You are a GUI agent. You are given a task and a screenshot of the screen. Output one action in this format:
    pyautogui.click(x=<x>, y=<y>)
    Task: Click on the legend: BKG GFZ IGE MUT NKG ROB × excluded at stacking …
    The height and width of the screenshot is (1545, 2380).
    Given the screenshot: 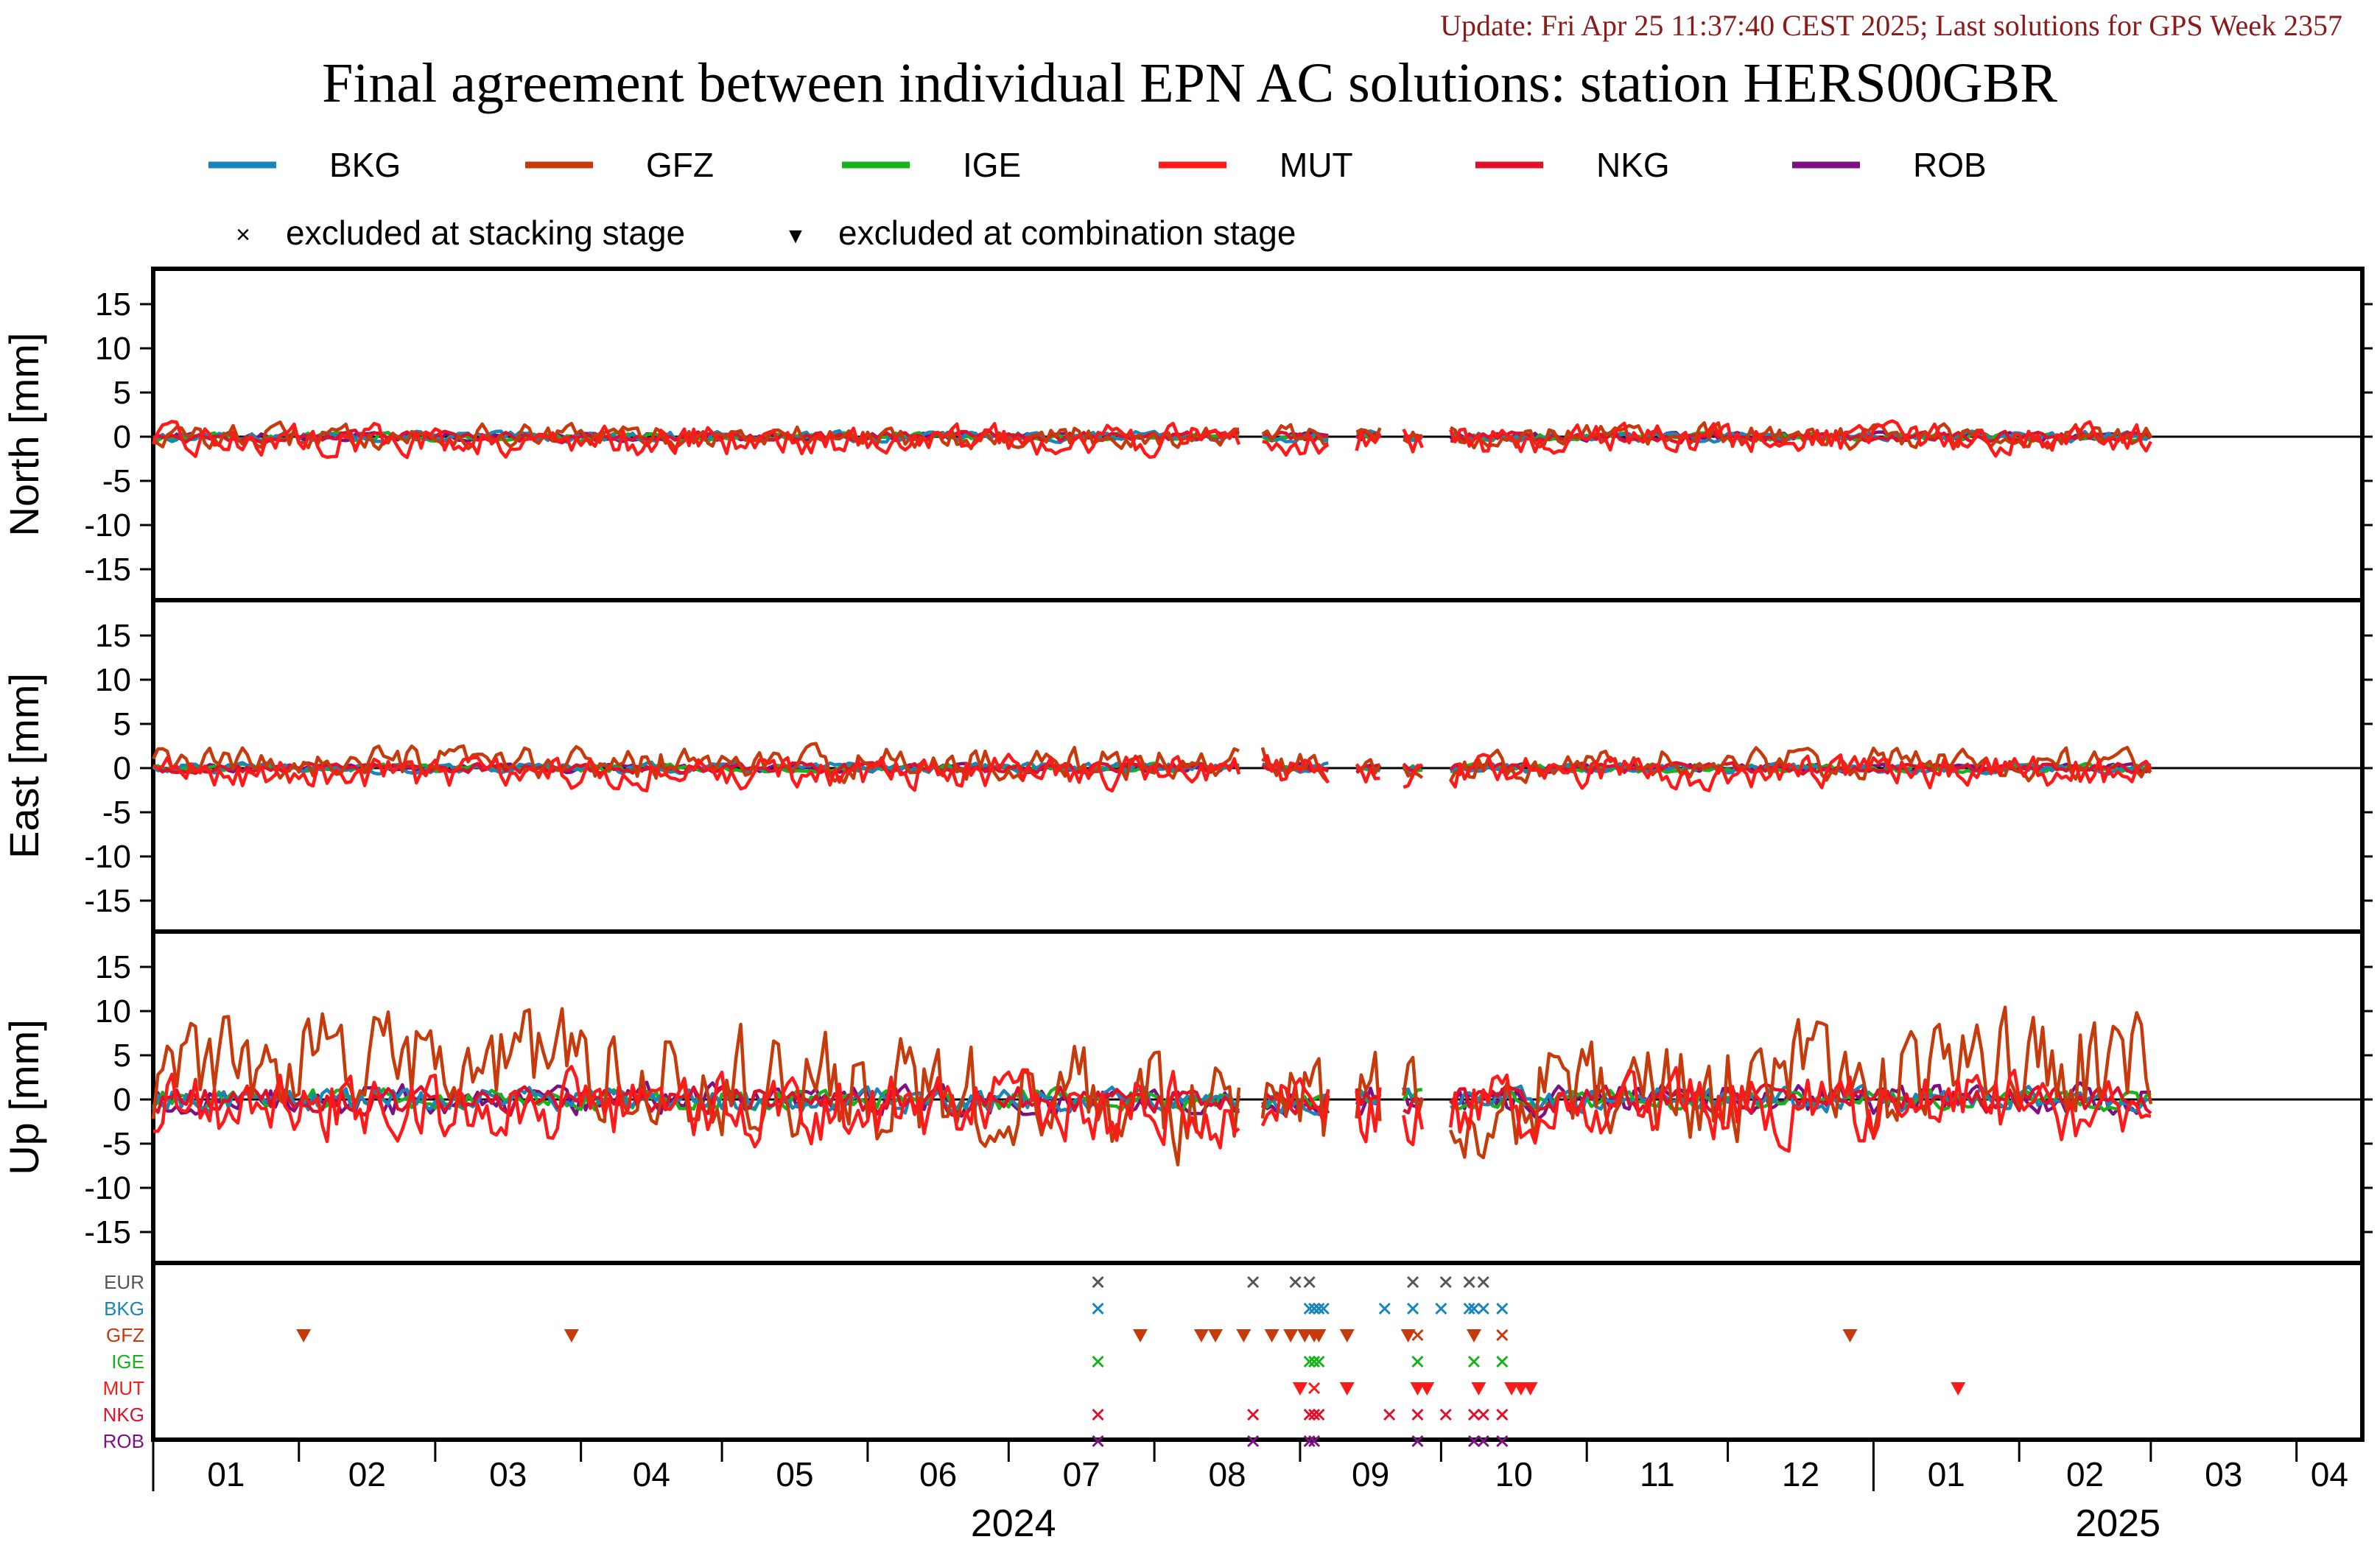 What is the action you would take?
    pyautogui.click(x=1097, y=199)
    